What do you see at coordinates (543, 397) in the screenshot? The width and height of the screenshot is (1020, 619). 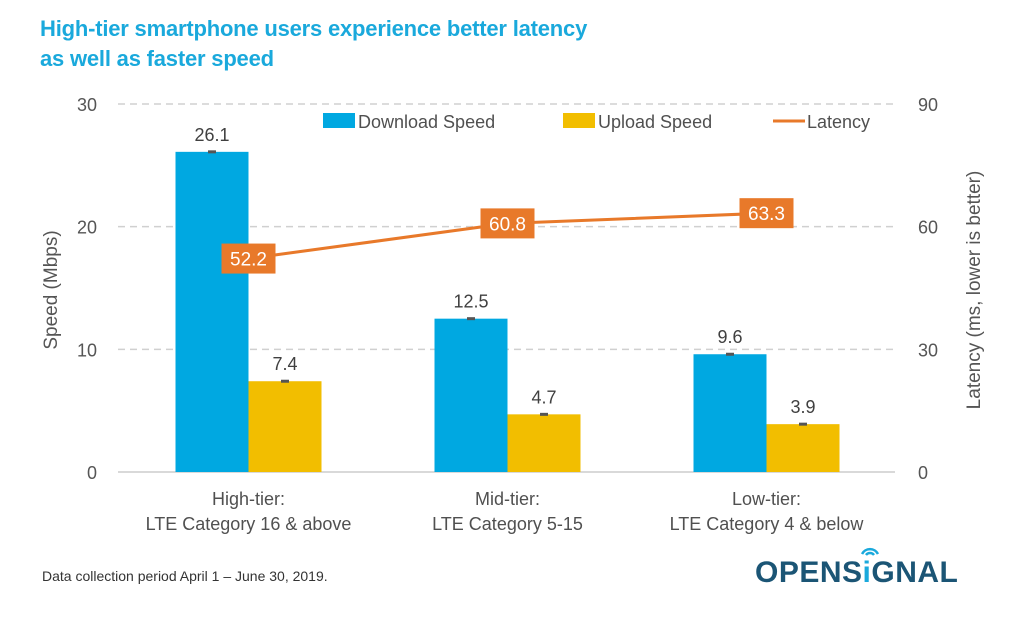 I see `upload-value-label: 4.7` at bounding box center [543, 397].